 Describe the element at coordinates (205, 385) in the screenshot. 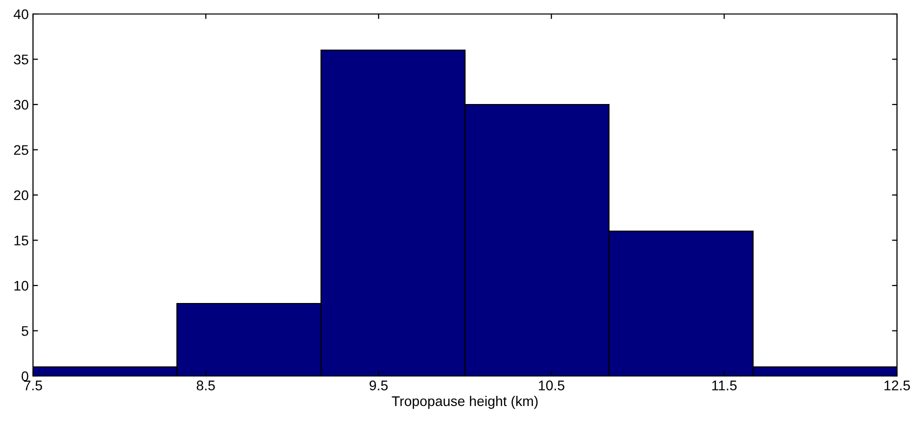

I see `x-tick-label: 8.5` at that location.